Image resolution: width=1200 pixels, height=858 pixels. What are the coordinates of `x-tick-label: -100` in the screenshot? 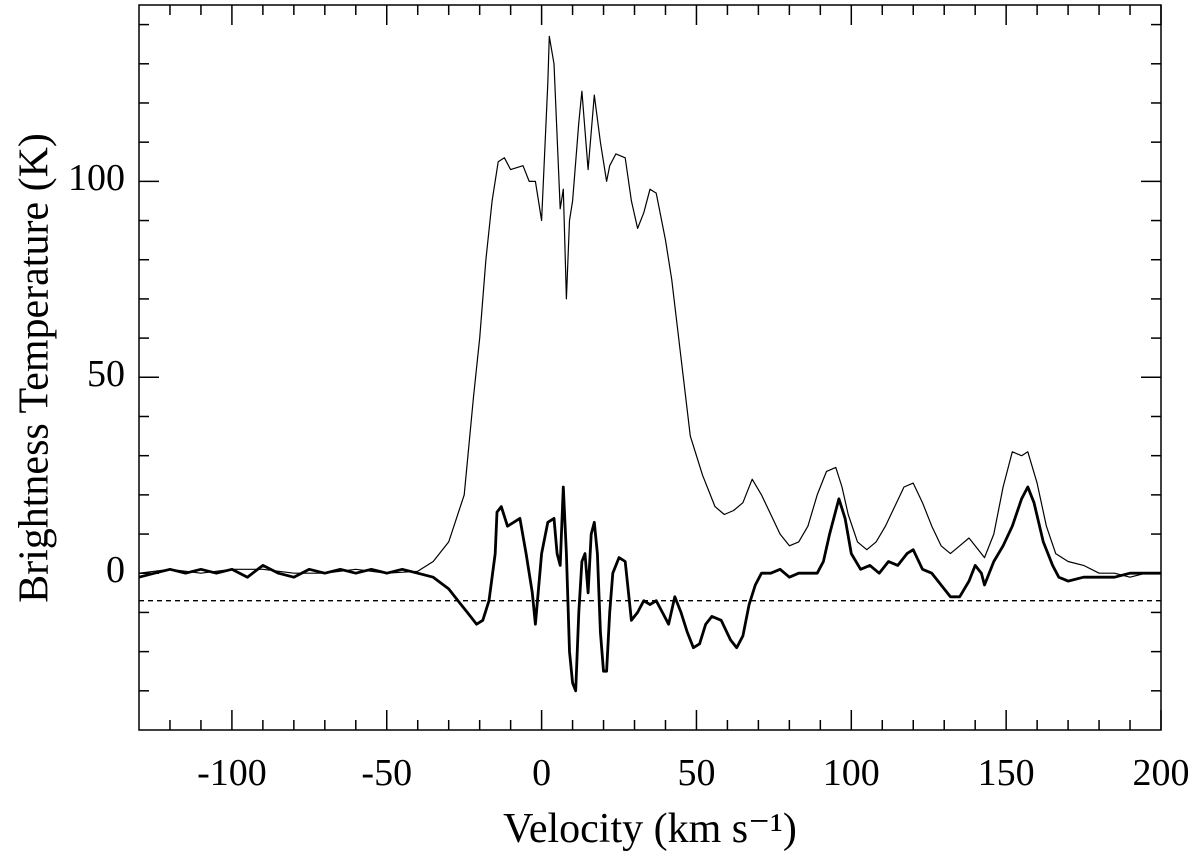 It's located at (232, 773).